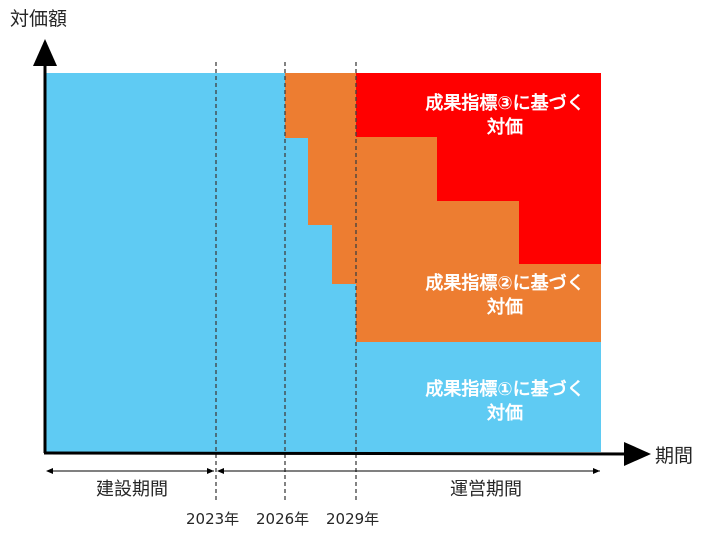 This screenshot has height=537, width=709. What do you see at coordinates (505, 389) in the screenshot?
I see `kpi1-label-line1: 成果指標①に基づく` at bounding box center [505, 389].